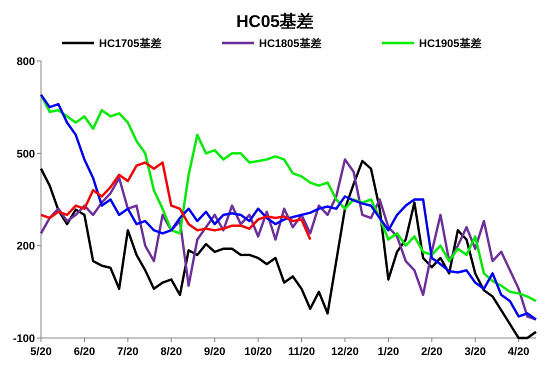 The width and height of the screenshot is (550, 367). Describe the element at coordinates (128, 352) in the screenshot. I see `x-tick-label: 7/20` at that location.